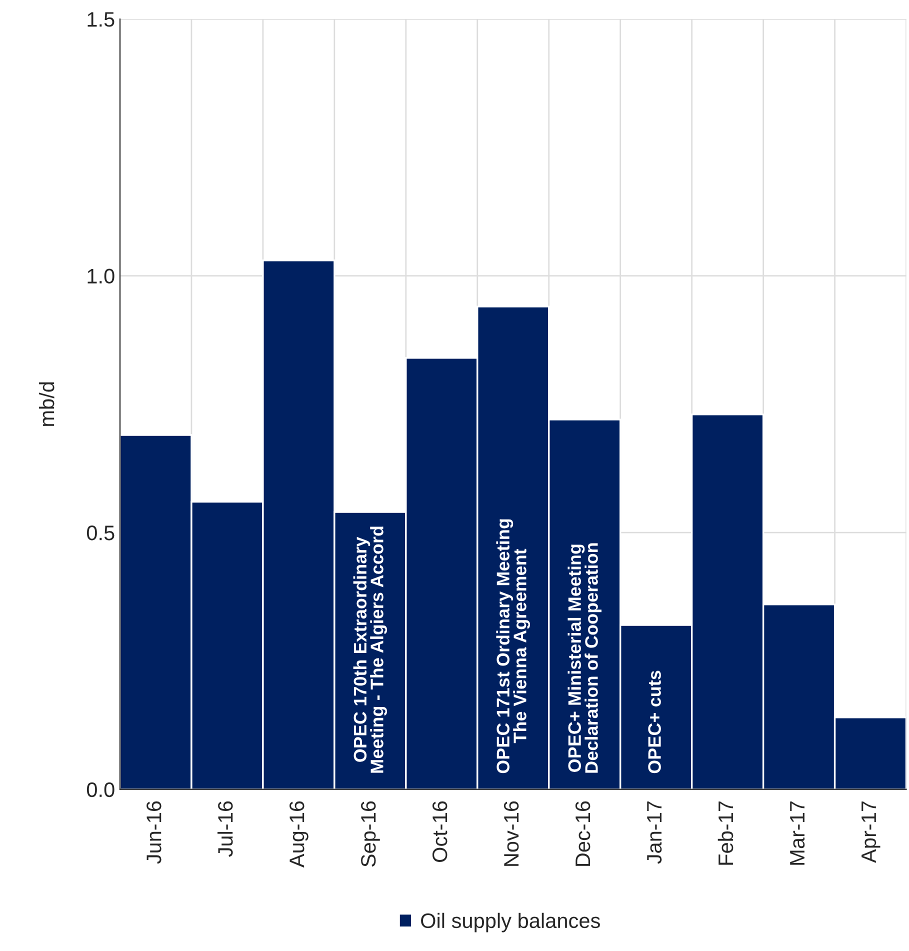 This screenshot has height=951, width=909. I want to click on x-tick-label: Jun-16, so click(154, 832).